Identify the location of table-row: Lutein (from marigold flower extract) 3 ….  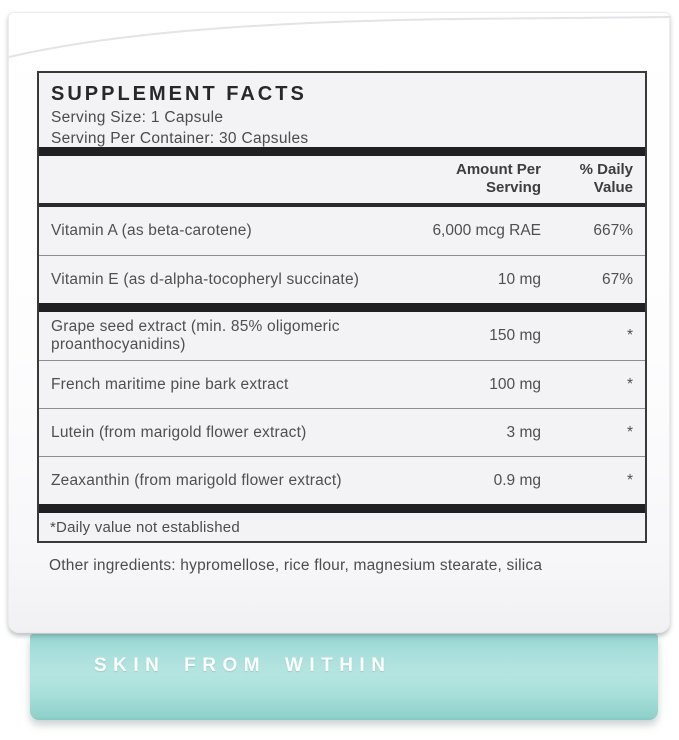
(342, 432).